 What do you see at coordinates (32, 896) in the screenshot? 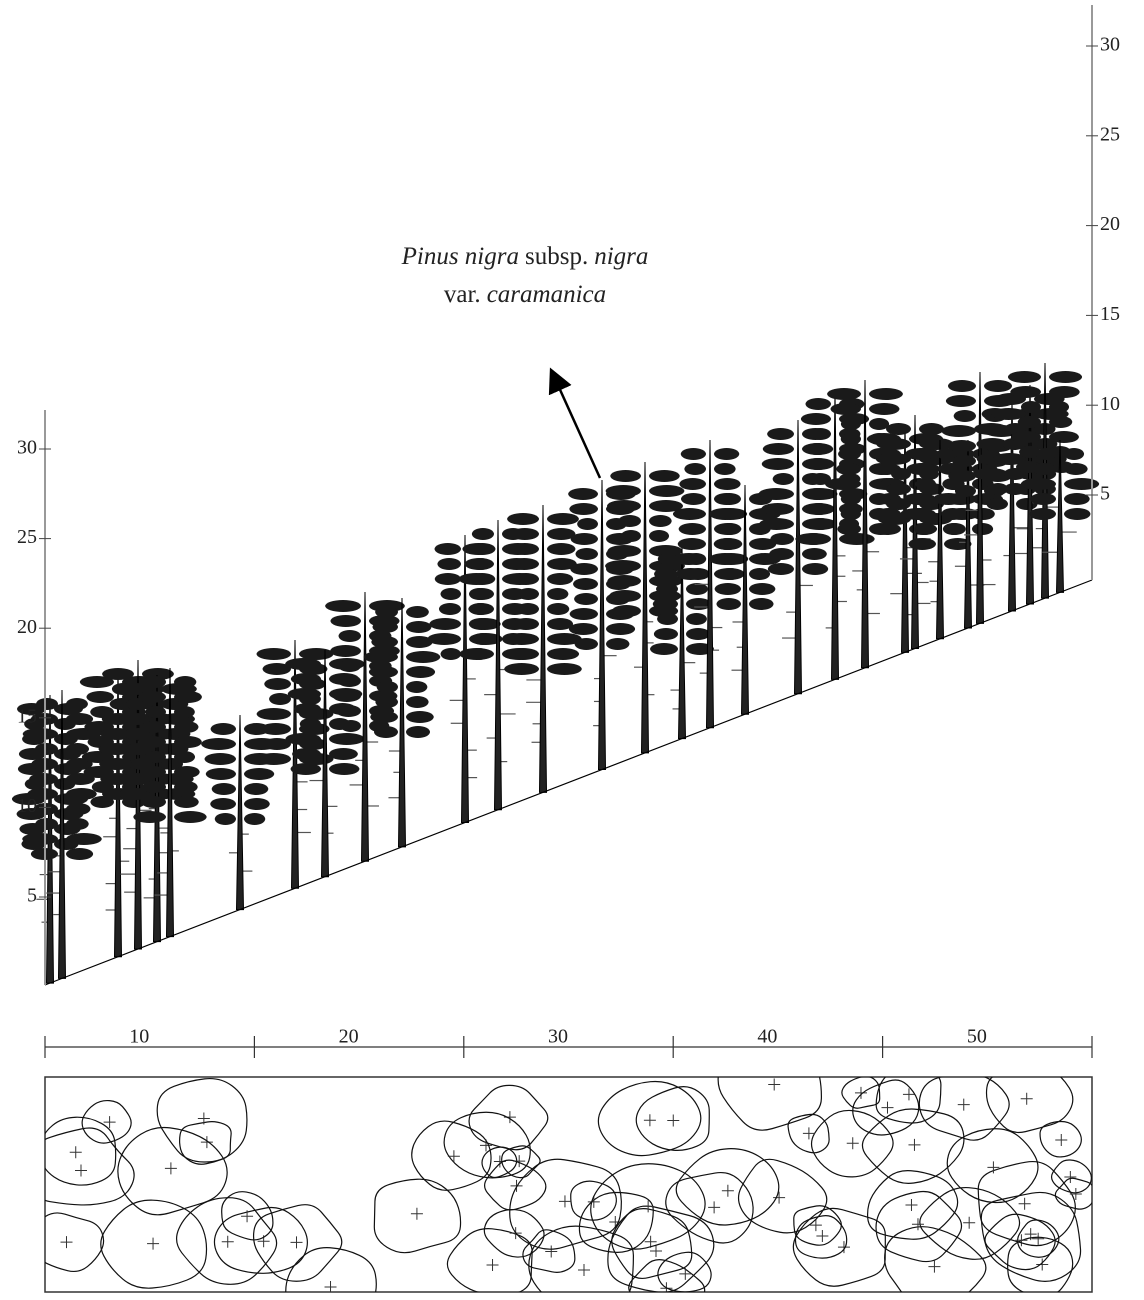
I see `left-tick-label: 5` at bounding box center [32, 896].